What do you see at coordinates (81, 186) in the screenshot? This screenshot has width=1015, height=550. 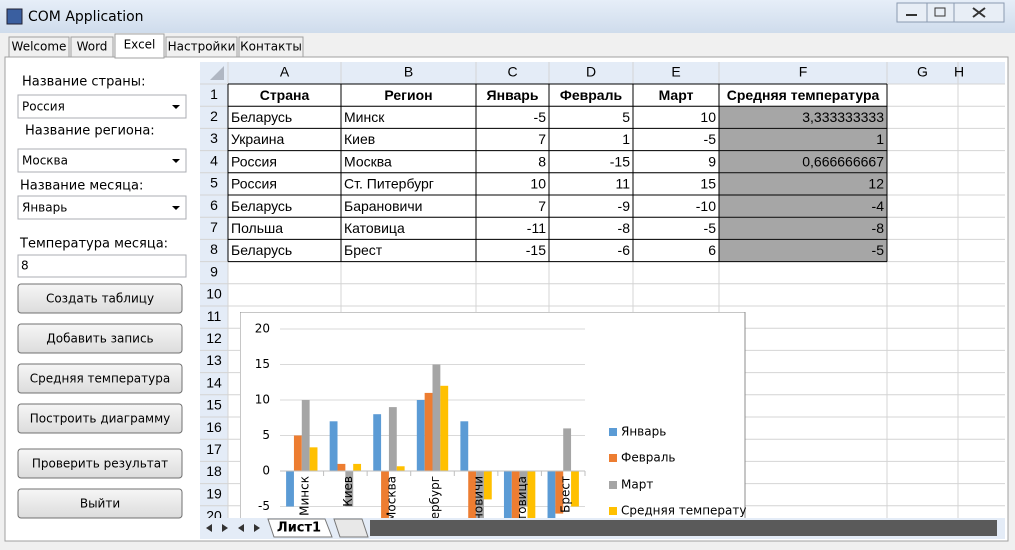 I see `field-label: Название месяца:` at bounding box center [81, 186].